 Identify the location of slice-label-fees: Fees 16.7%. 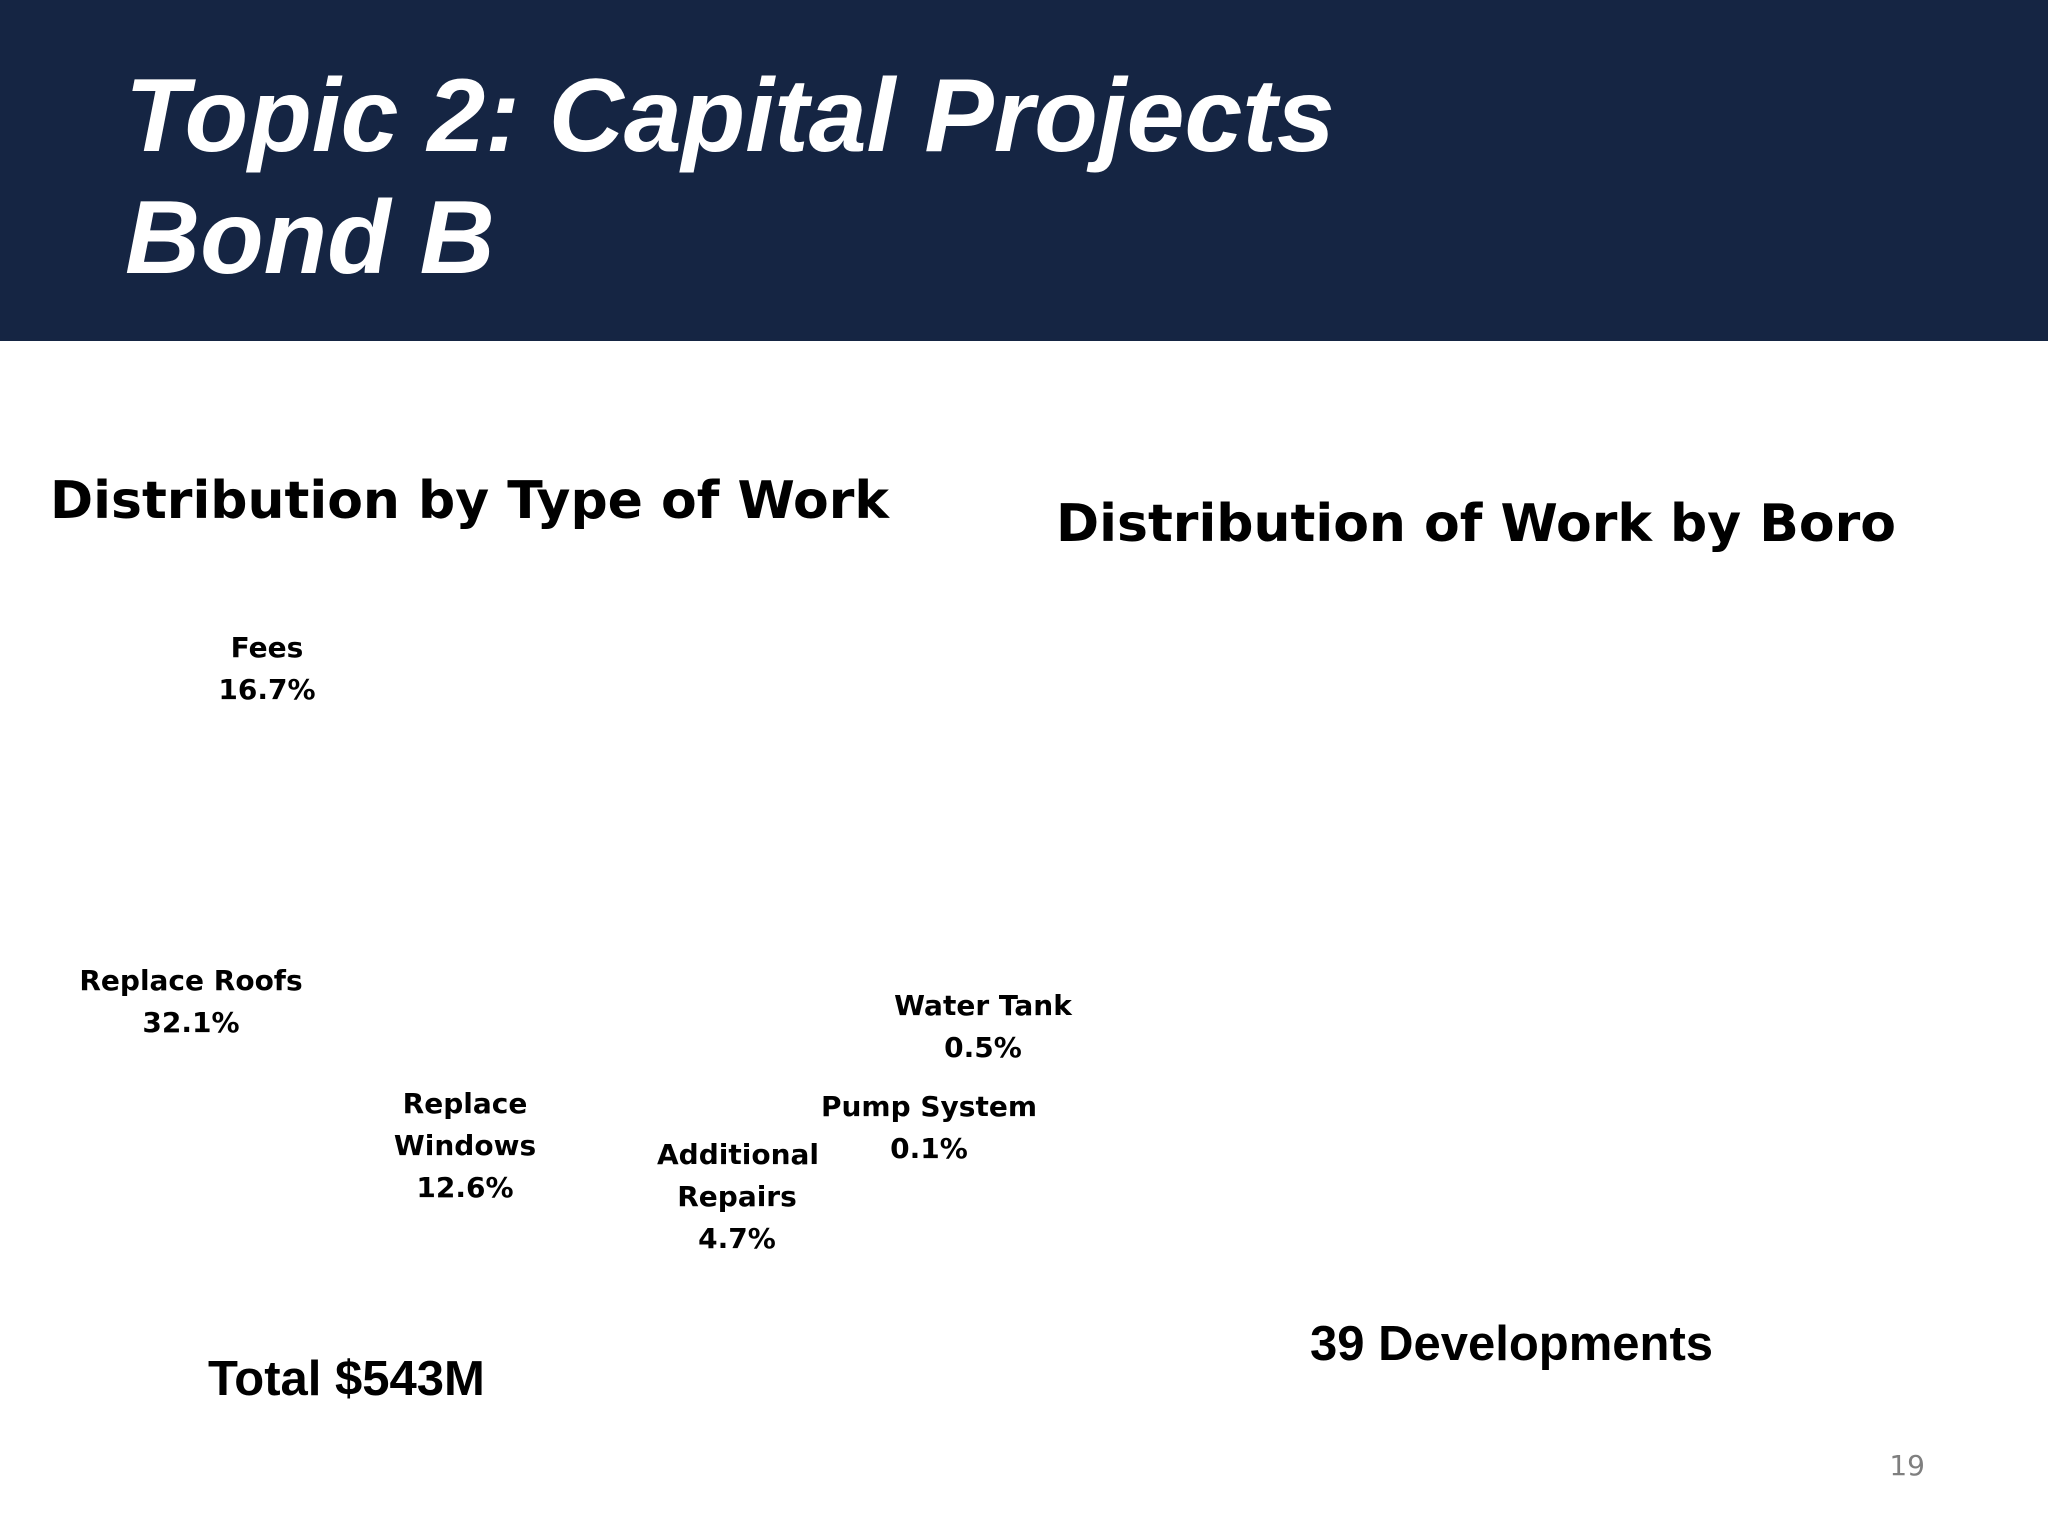
(266, 669).